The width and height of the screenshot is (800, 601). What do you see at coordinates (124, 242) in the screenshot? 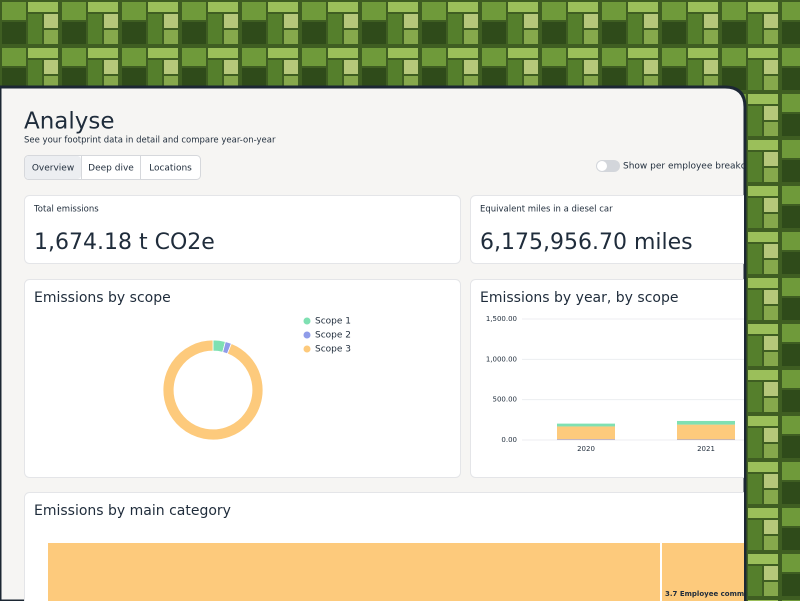
I see `card-value: 1,674.18 t CO2e` at bounding box center [124, 242].